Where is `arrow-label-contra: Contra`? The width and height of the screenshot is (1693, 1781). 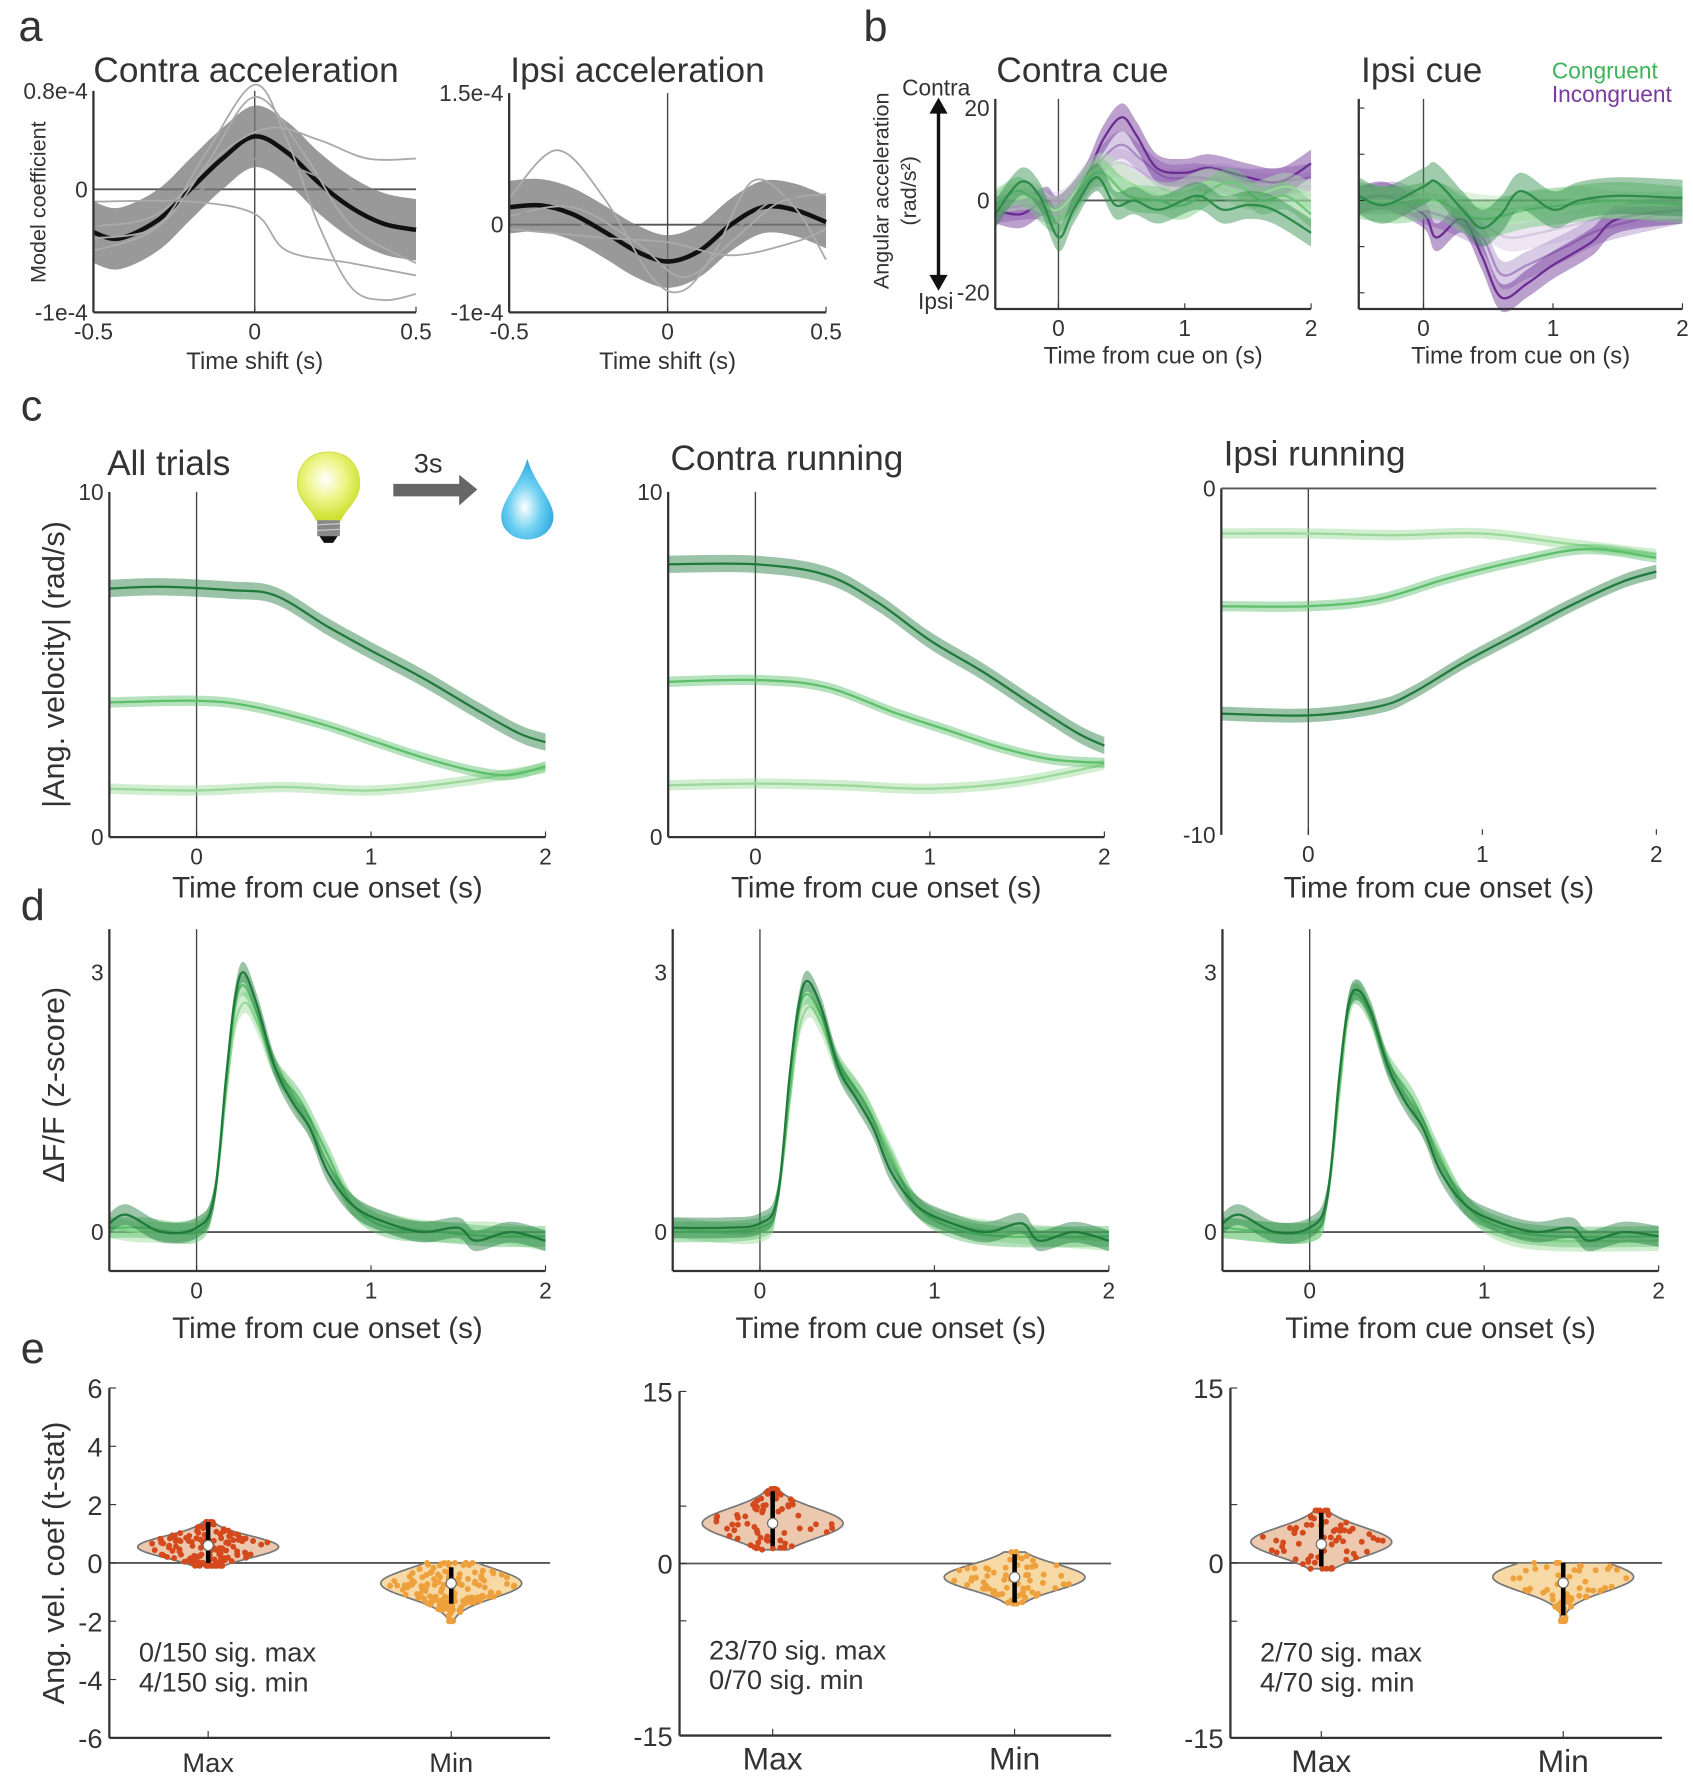
arrow-label-contra: Contra is located at coordinates (936, 87).